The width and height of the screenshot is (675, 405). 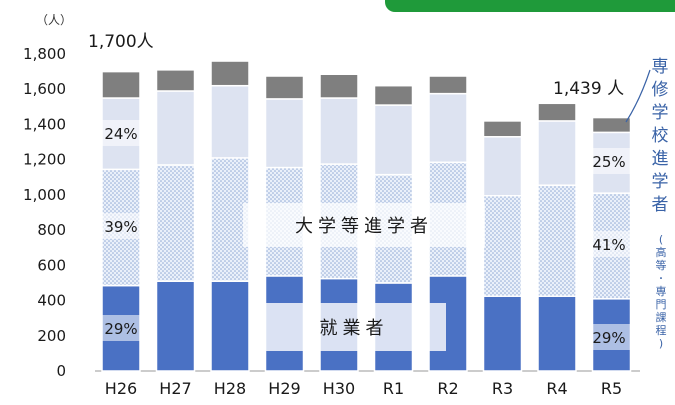 What do you see at coordinates (44, 124) in the screenshot?
I see `y-tick-label: 1,400` at bounding box center [44, 124].